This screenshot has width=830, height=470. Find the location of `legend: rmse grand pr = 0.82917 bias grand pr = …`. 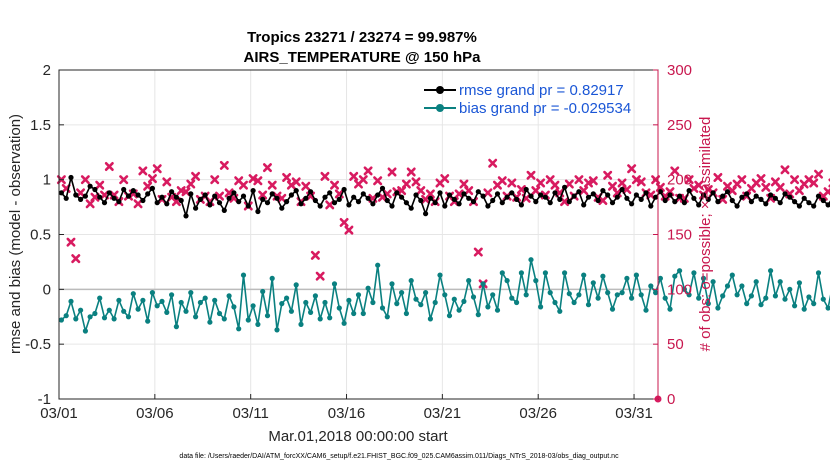

legend: rmse grand pr = 0.82917 bias grand pr = … is located at coordinates (527, 99).